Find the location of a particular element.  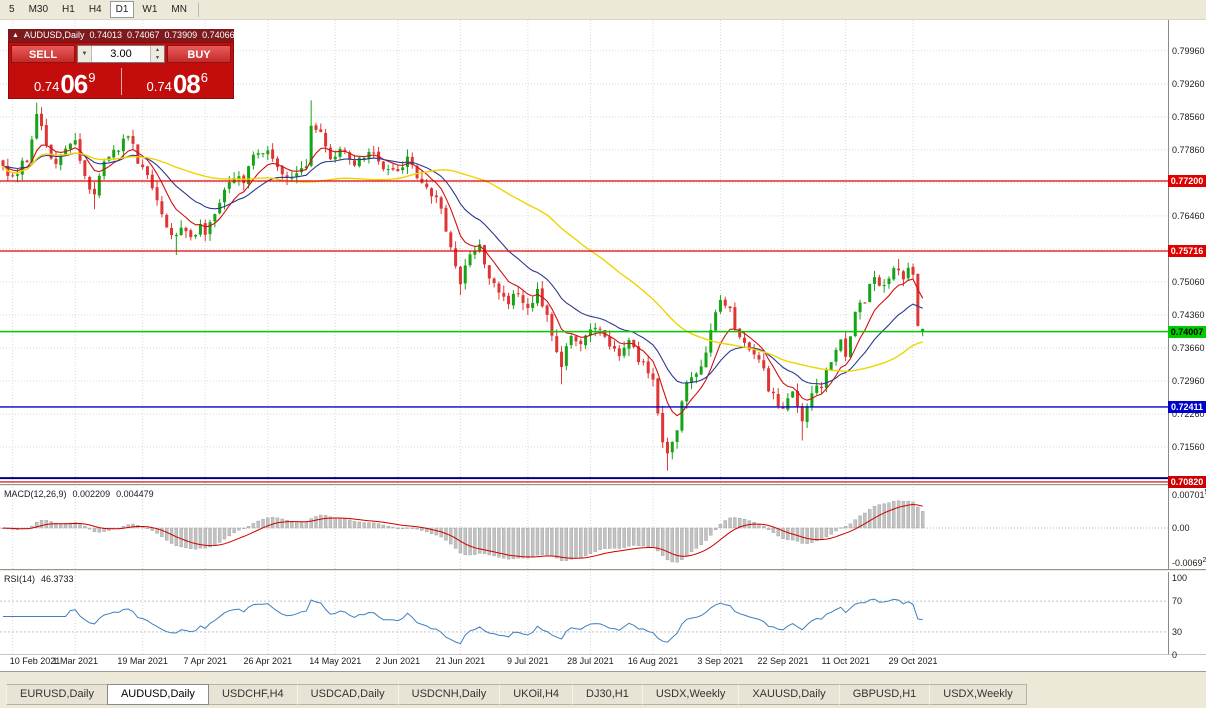

volume-decrease-icon: ▼ is located at coordinates (157, 58).